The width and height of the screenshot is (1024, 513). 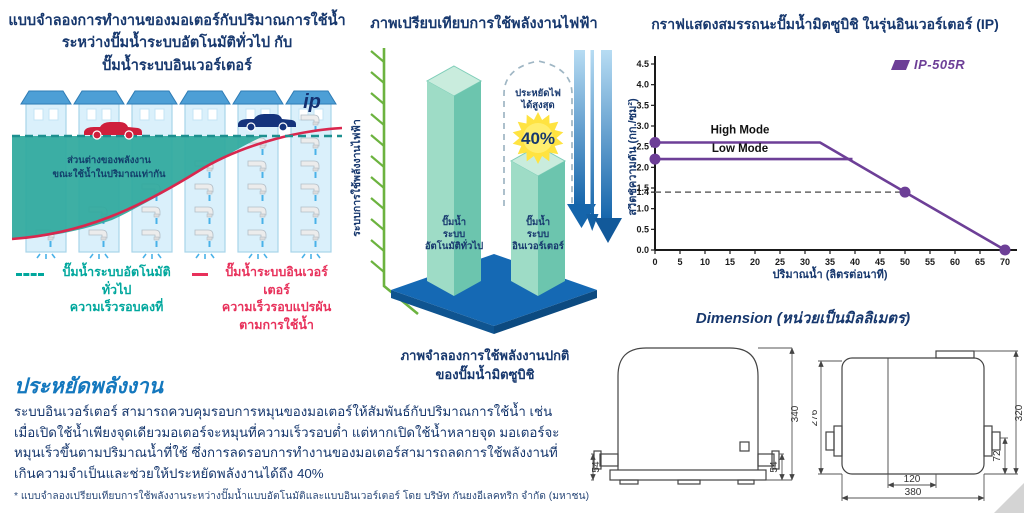 What do you see at coordinates (912, 479) in the screenshot?
I see `dim-side-pipe-spacing: 120` at bounding box center [912, 479].